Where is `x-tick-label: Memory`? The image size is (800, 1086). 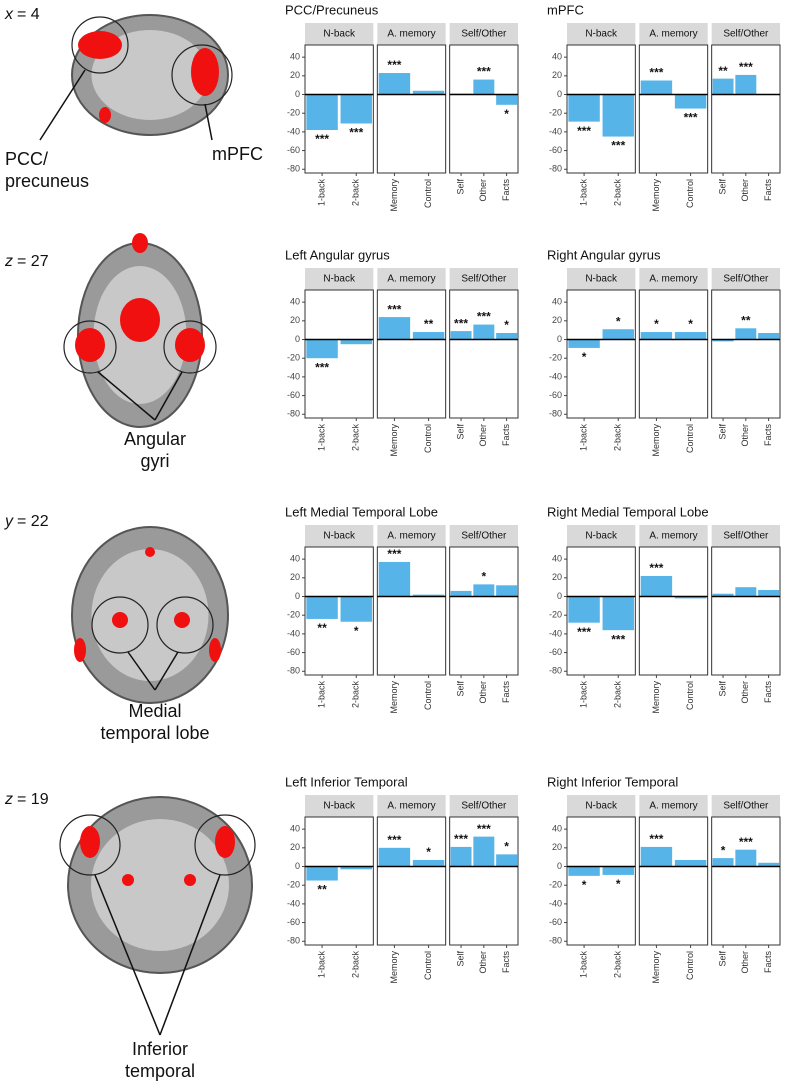
x-tick-label: Memory is located at coordinates (656, 195).